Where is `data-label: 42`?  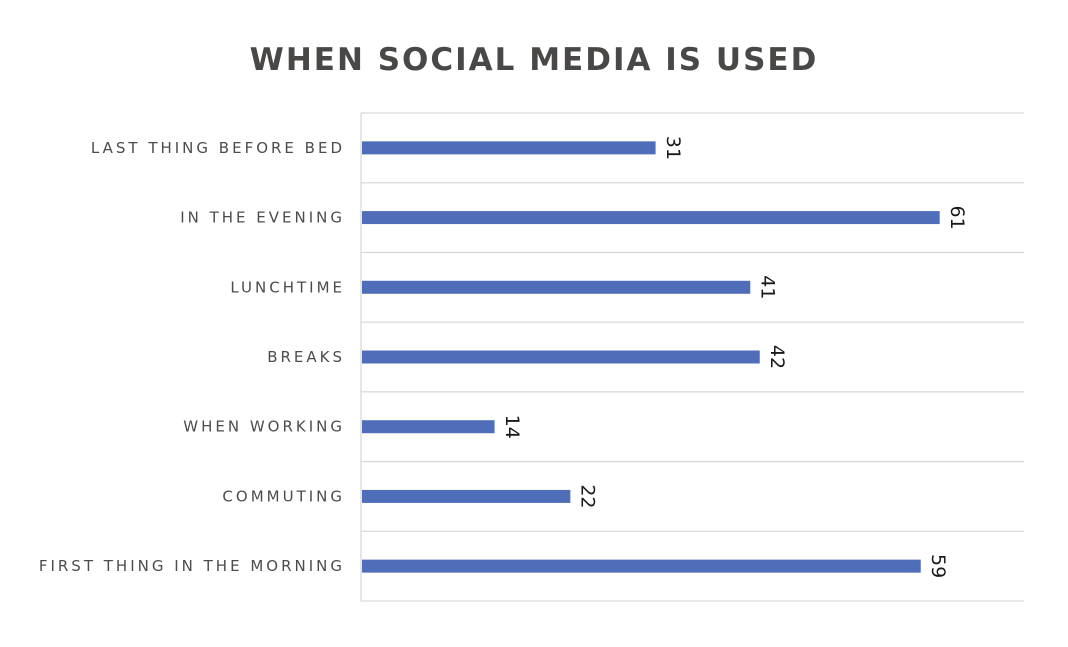
data-label: 42 is located at coordinates (777, 357).